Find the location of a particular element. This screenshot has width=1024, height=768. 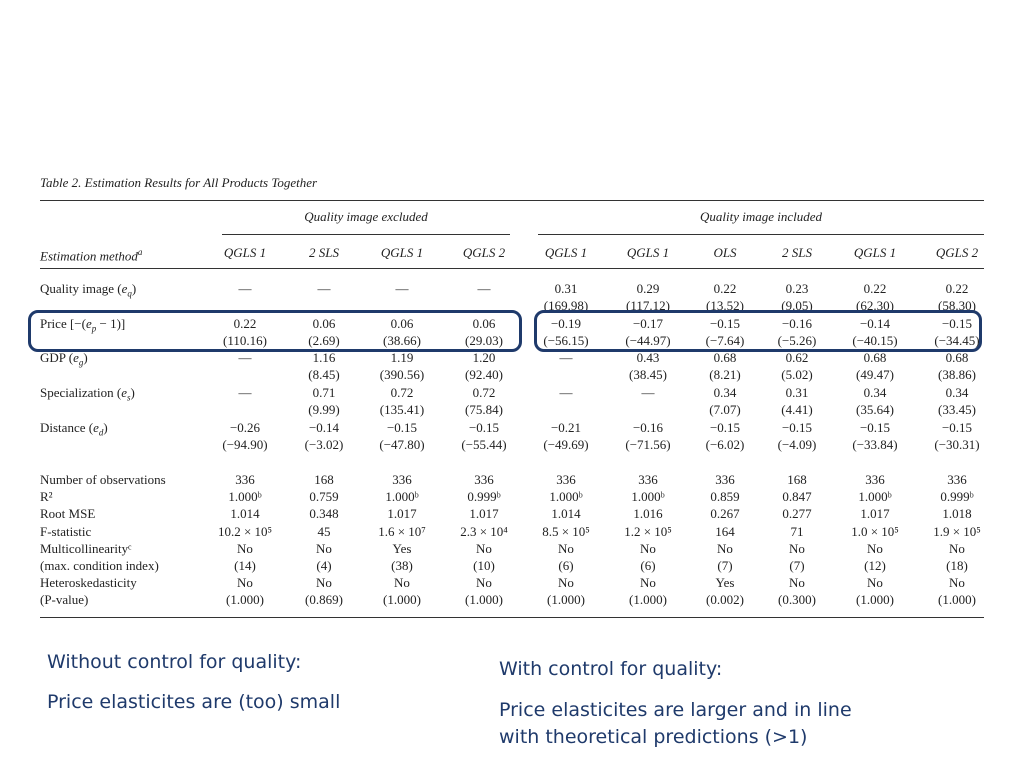

coef-value: 0.62 is located at coordinates (797, 357).